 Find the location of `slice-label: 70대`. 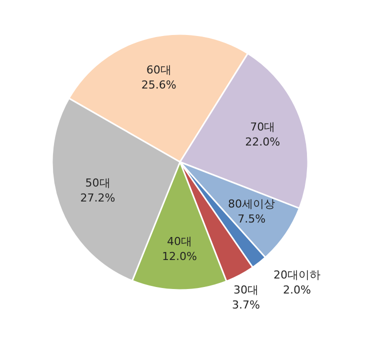

slice-label: 70대 is located at coordinates (263, 127).